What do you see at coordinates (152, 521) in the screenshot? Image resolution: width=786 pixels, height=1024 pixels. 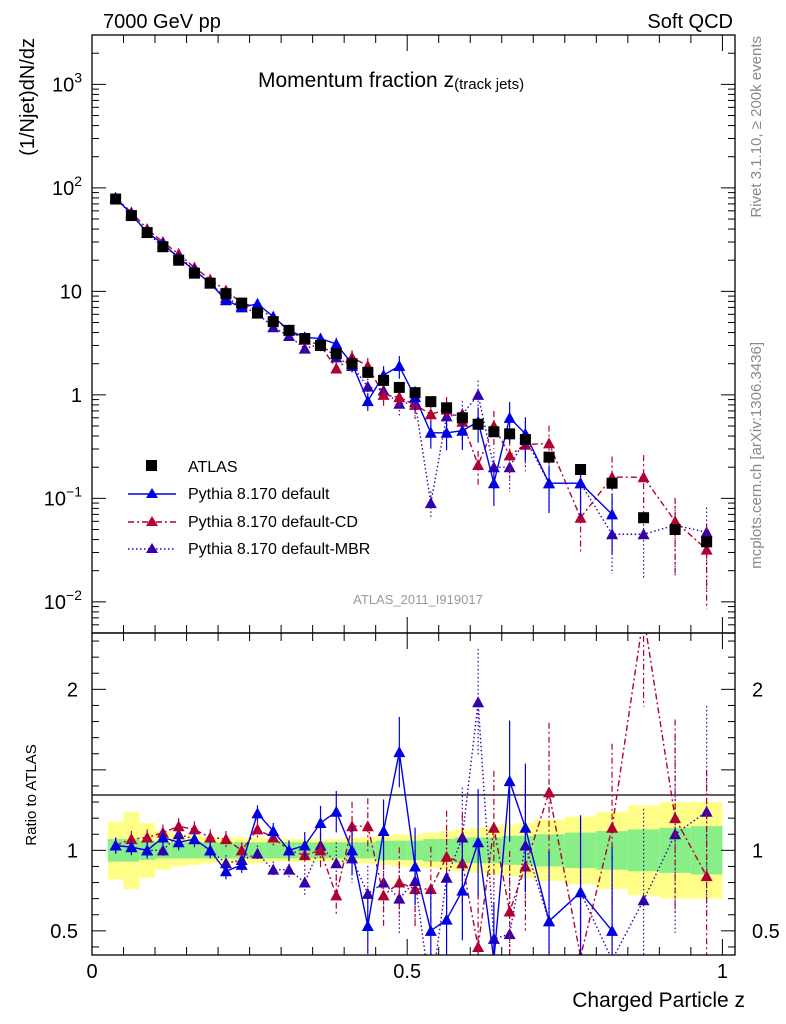 I see `legend-marker-cd` at bounding box center [152, 521].